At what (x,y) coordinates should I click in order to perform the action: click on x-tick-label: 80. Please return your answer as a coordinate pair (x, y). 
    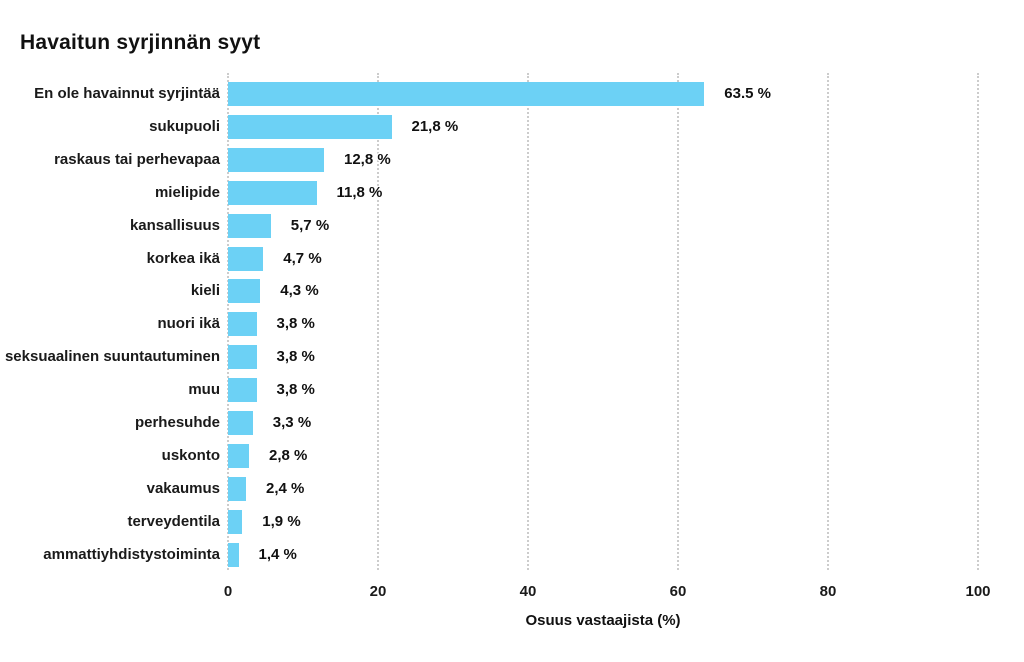
    Looking at the image, I should click on (828, 591).